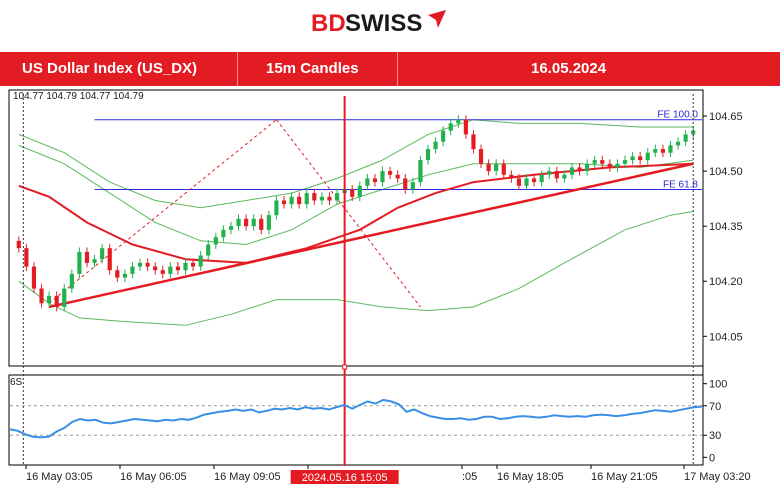 The height and width of the screenshot is (500, 780). I want to click on indicator-label: 6S, so click(16, 382).